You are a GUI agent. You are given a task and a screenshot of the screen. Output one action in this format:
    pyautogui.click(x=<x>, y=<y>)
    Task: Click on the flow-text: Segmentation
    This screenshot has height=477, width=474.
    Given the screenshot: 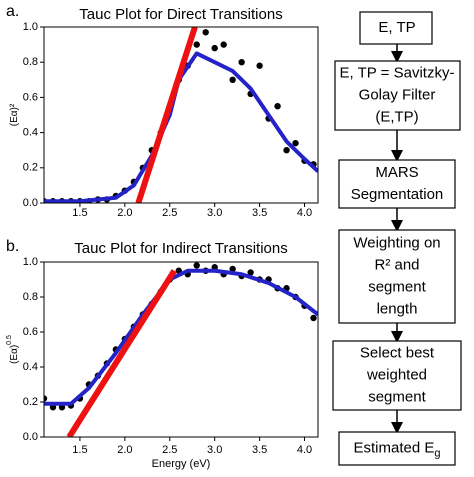 What is the action you would take?
    pyautogui.click(x=397, y=194)
    